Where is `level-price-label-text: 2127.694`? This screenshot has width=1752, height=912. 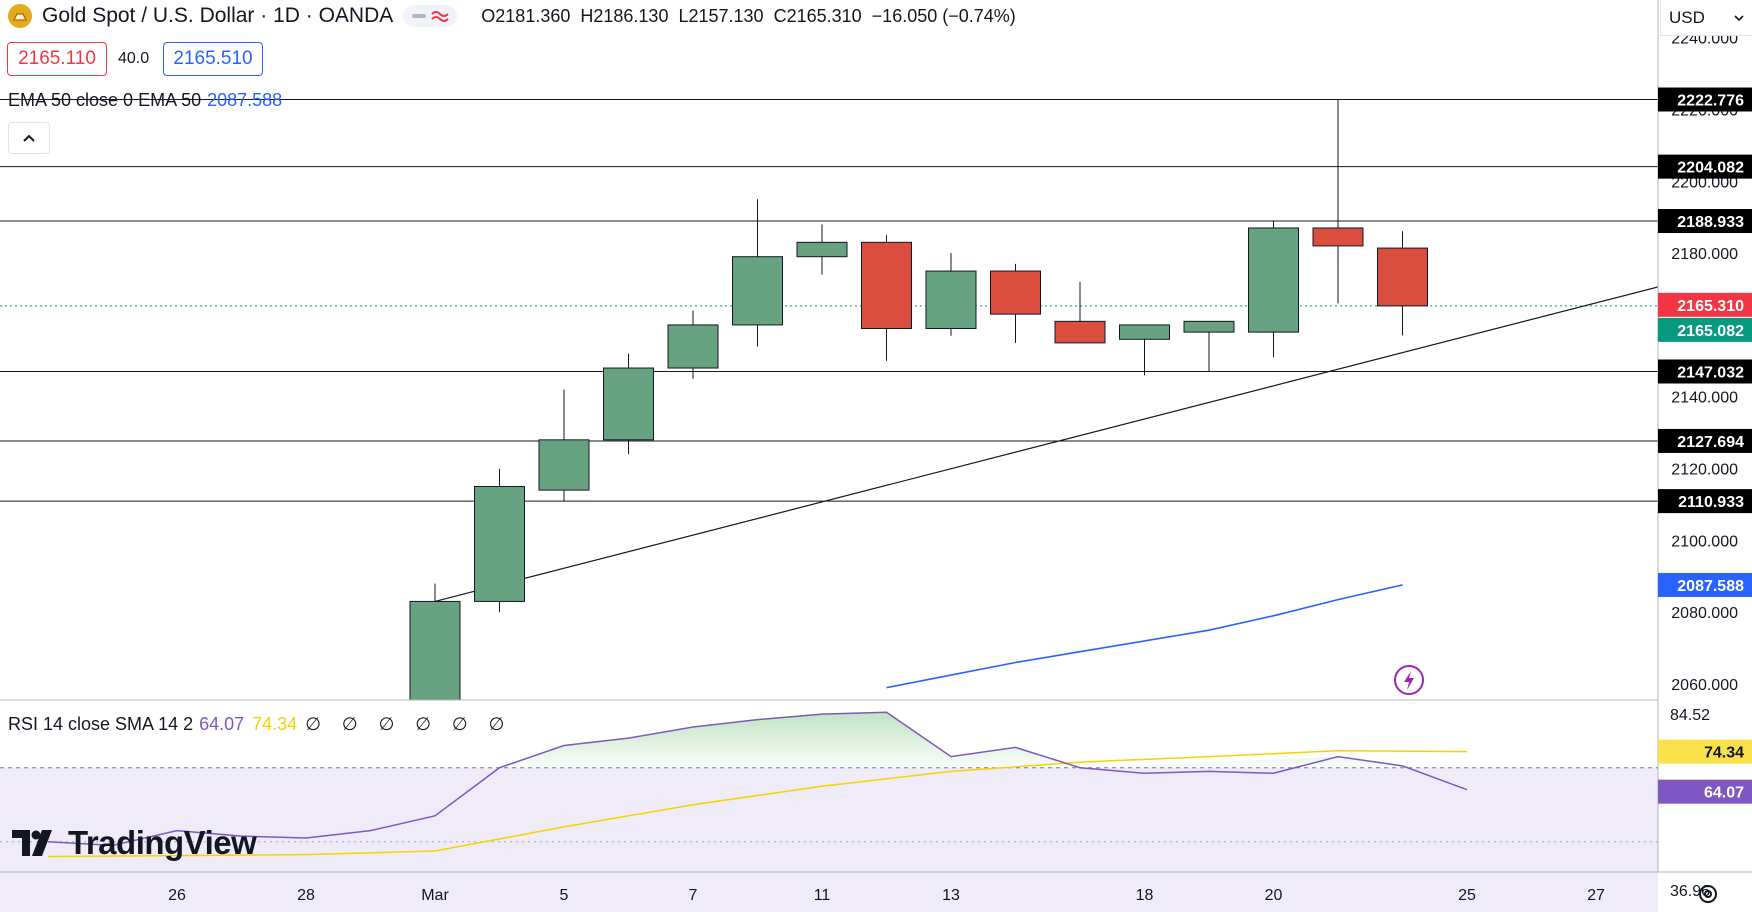
level-price-label-text: 2127.694 is located at coordinates (1710, 442).